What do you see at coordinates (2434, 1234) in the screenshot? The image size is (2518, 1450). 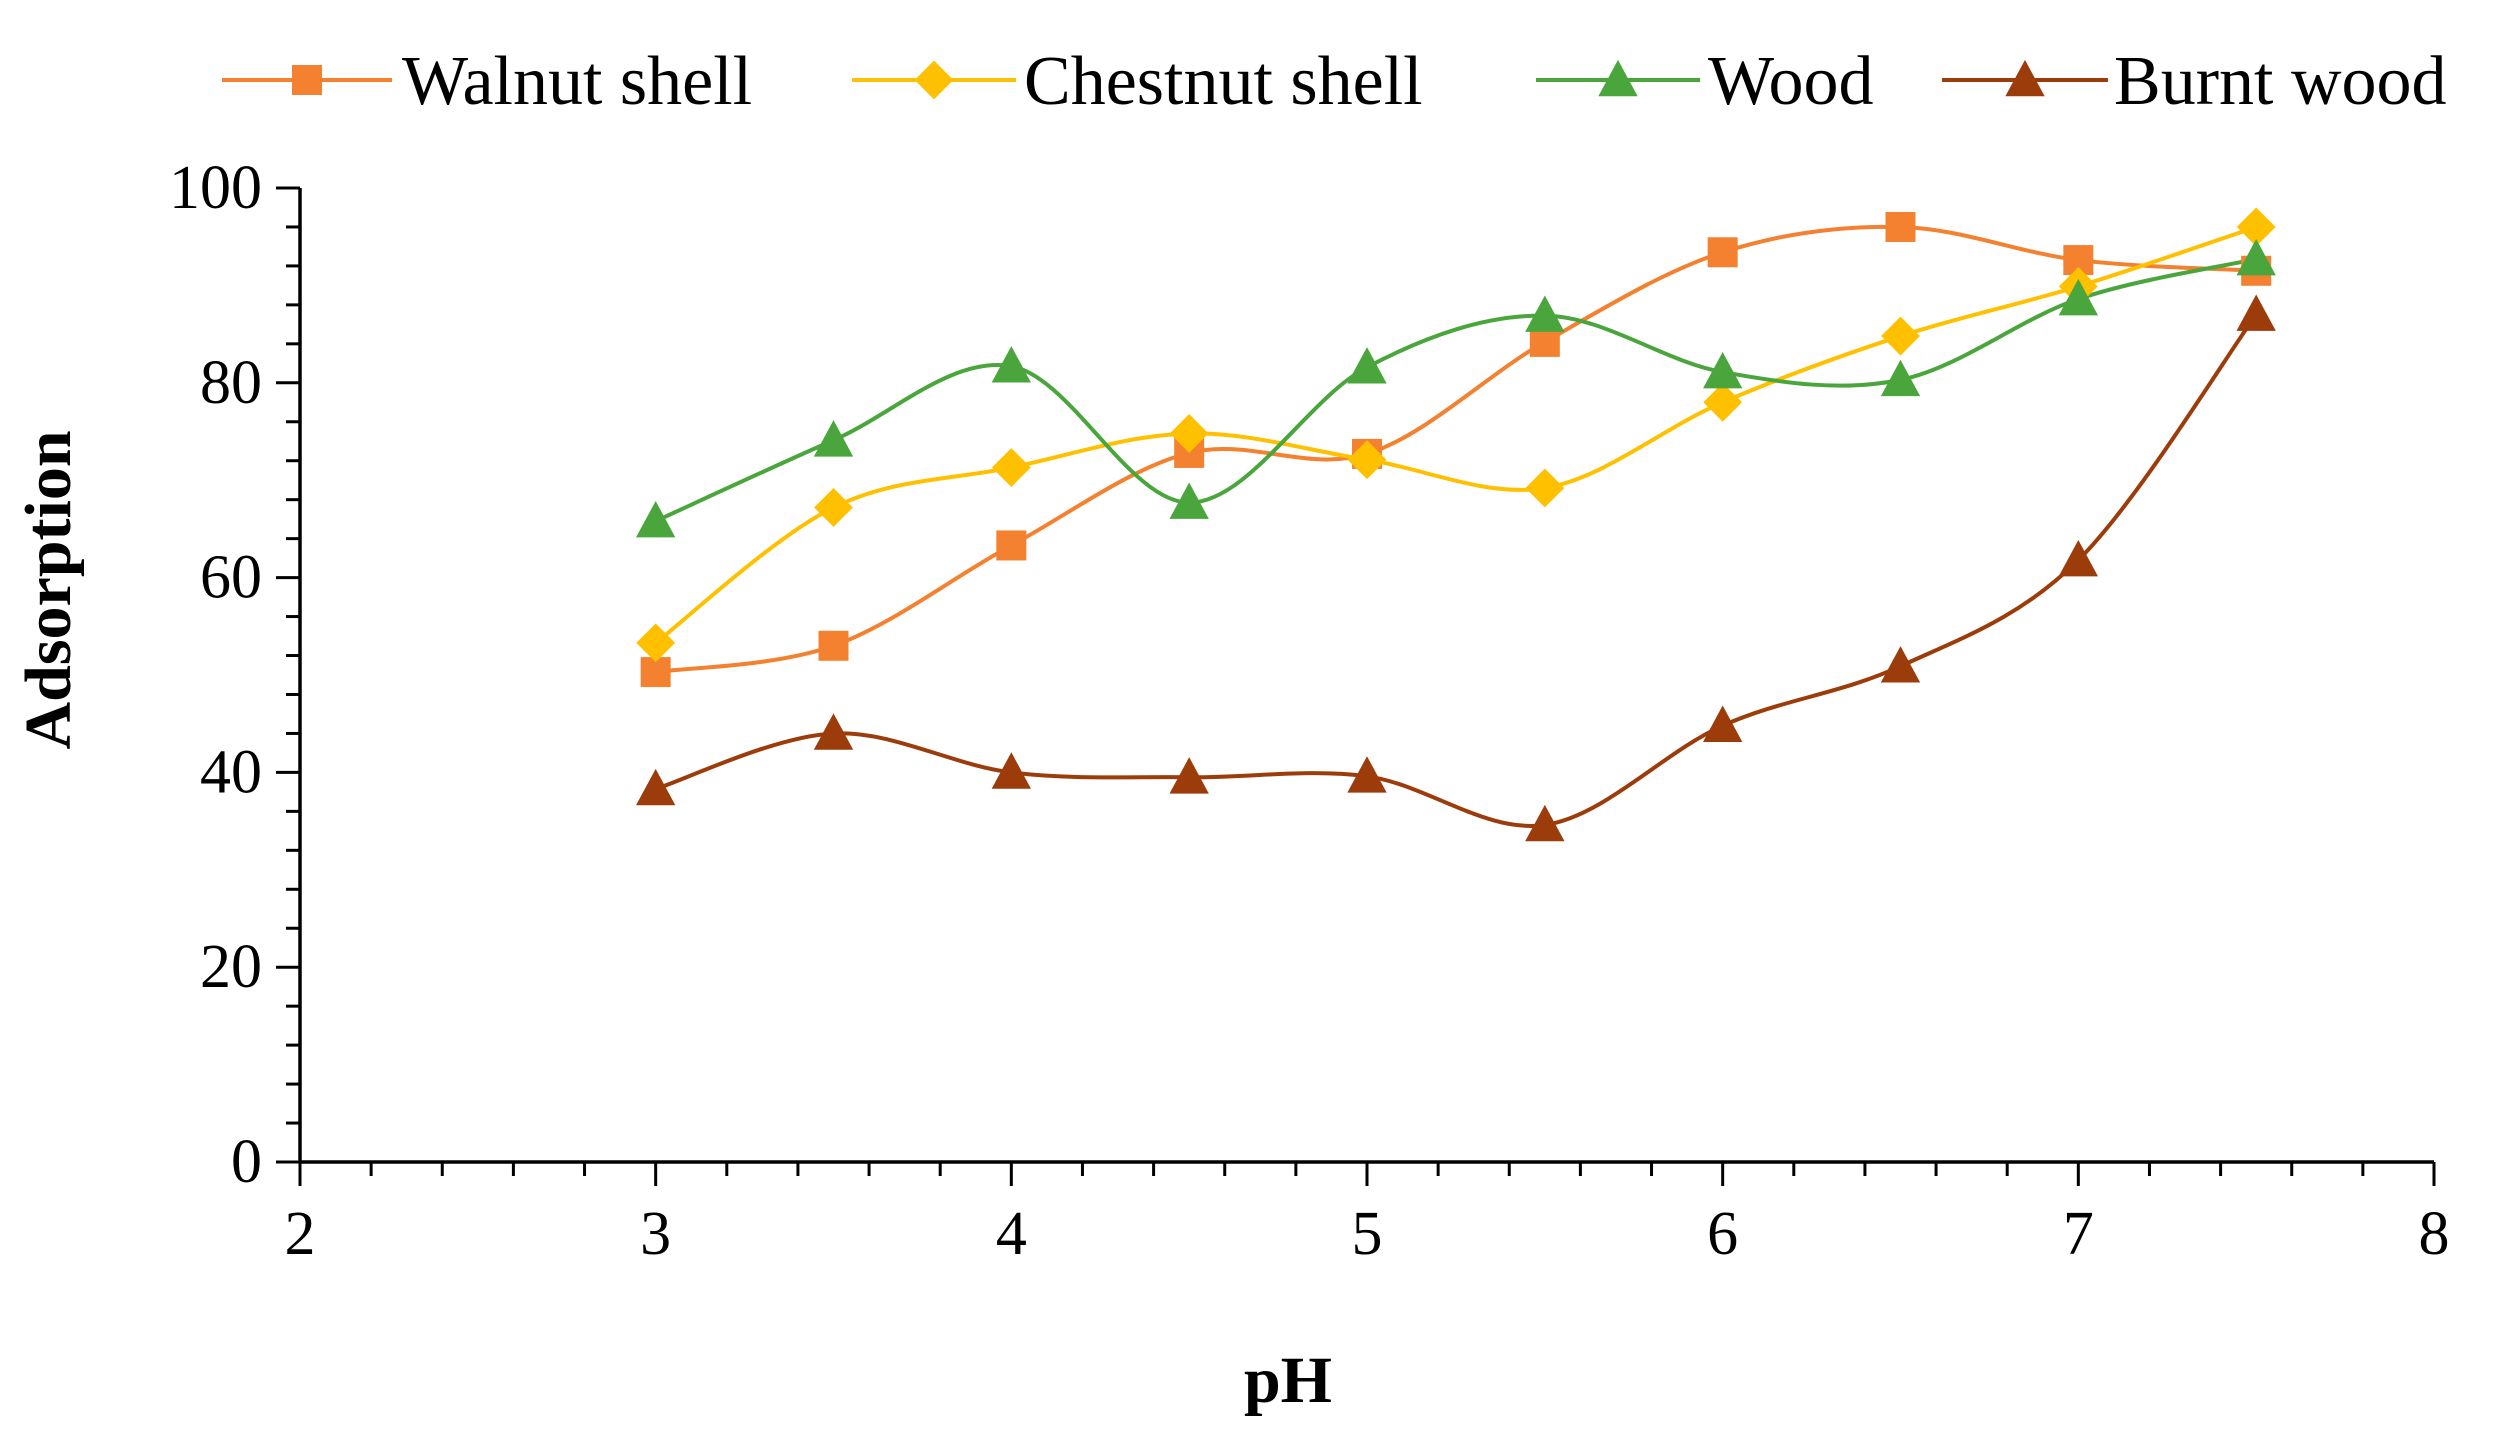 I see `x-tick-label: 8` at bounding box center [2434, 1234].